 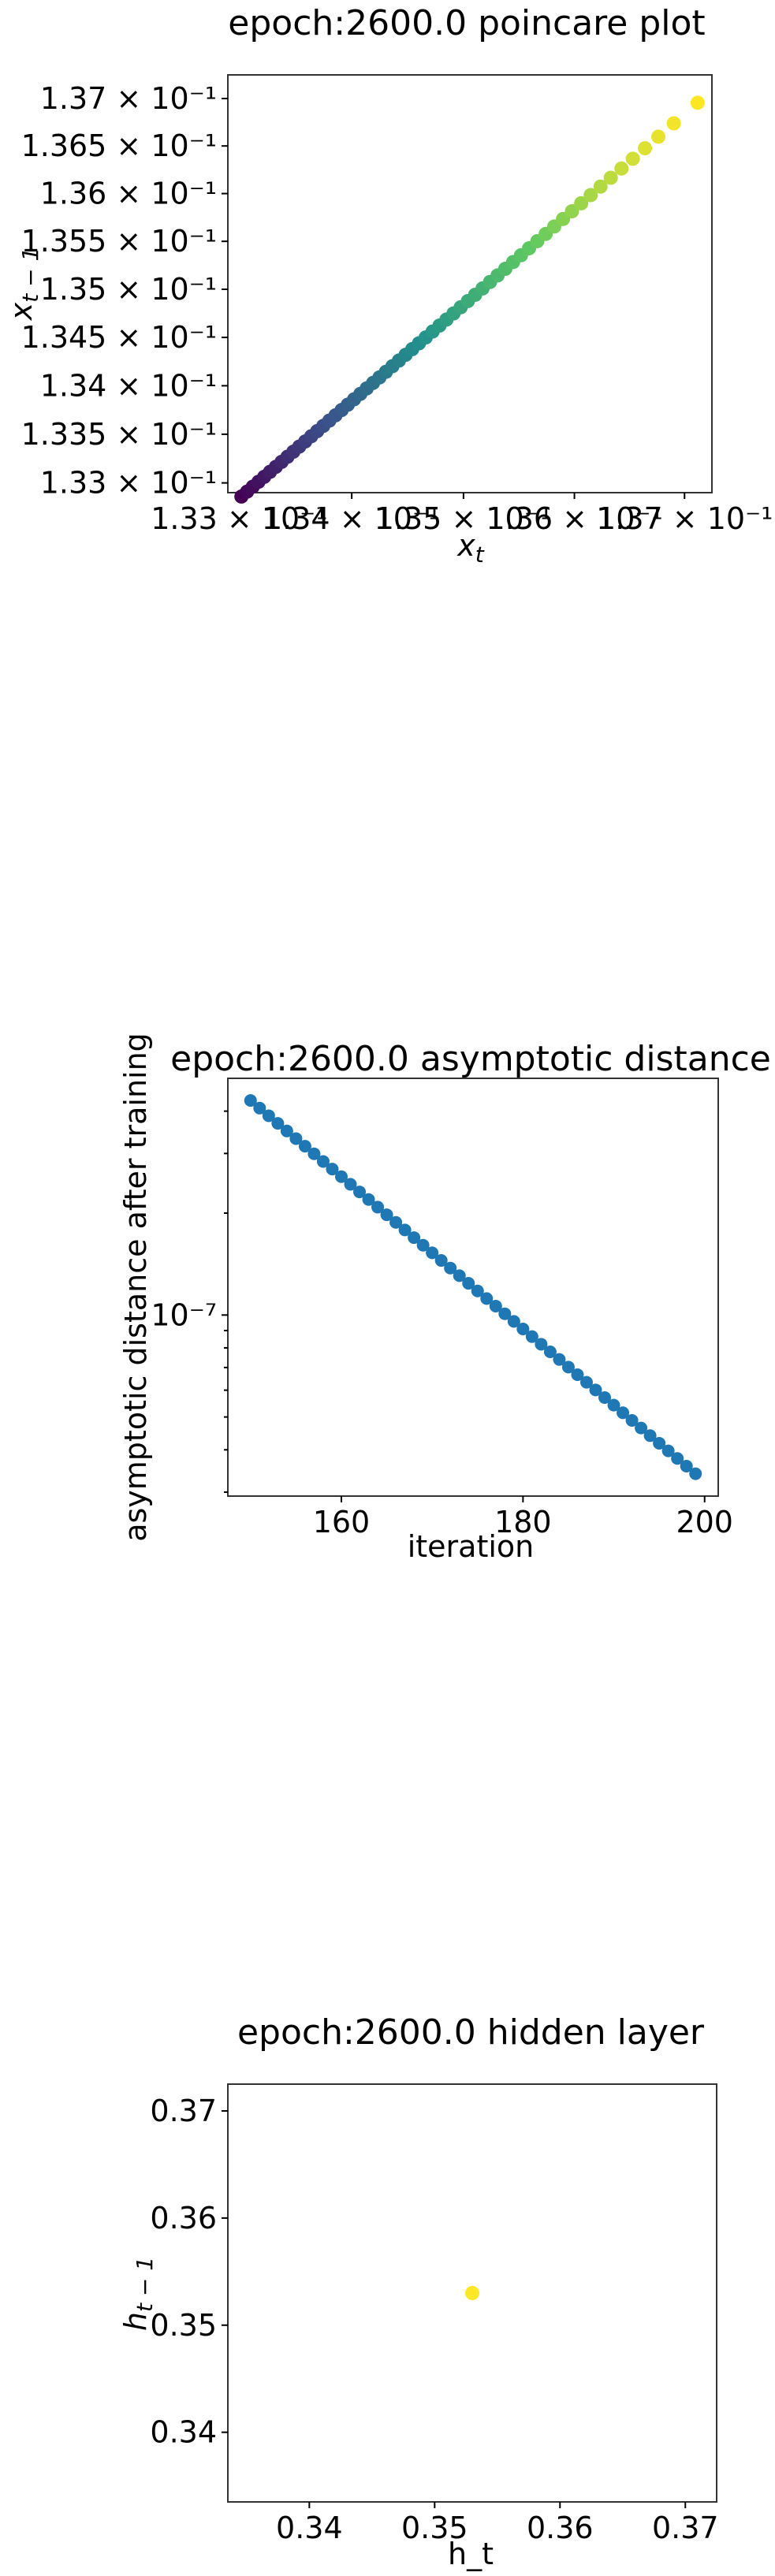 What do you see at coordinates (471, 2032) in the screenshot?
I see `hidden-layer-title: epoch:2600.0 hidden layer` at bounding box center [471, 2032].